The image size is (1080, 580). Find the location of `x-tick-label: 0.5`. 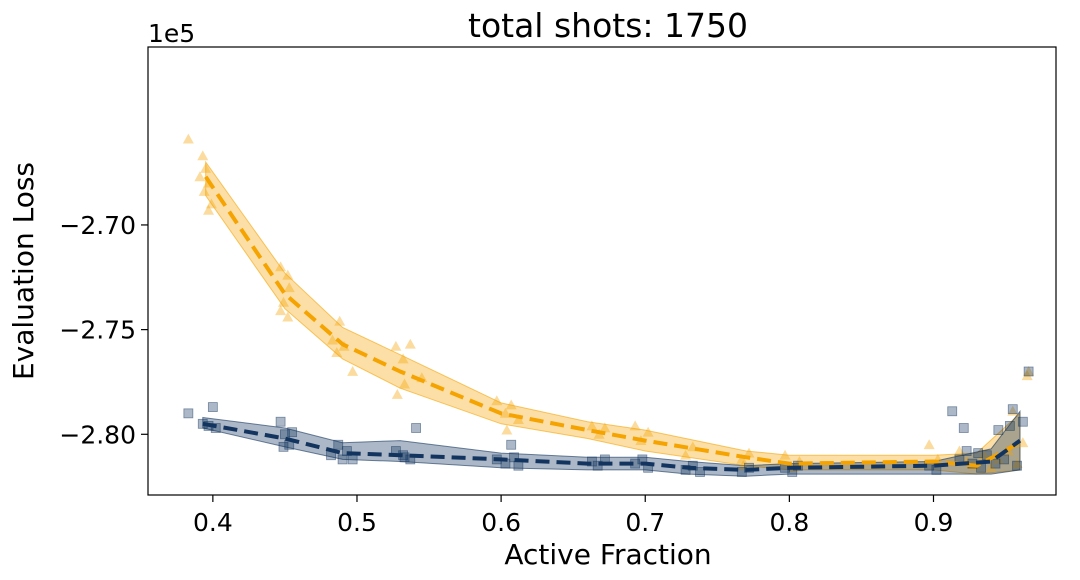

x-tick-label: 0.5 is located at coordinates (357, 522).